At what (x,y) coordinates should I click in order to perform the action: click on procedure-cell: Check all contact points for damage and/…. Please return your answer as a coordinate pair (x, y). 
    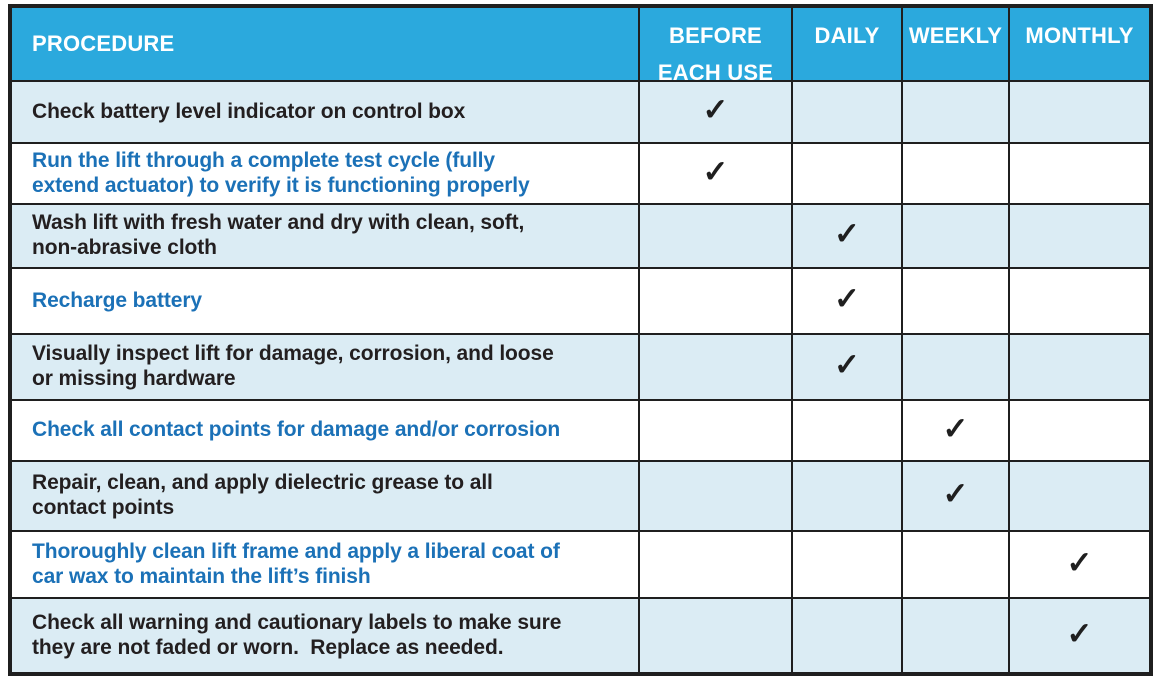
    Looking at the image, I should click on (326, 431).